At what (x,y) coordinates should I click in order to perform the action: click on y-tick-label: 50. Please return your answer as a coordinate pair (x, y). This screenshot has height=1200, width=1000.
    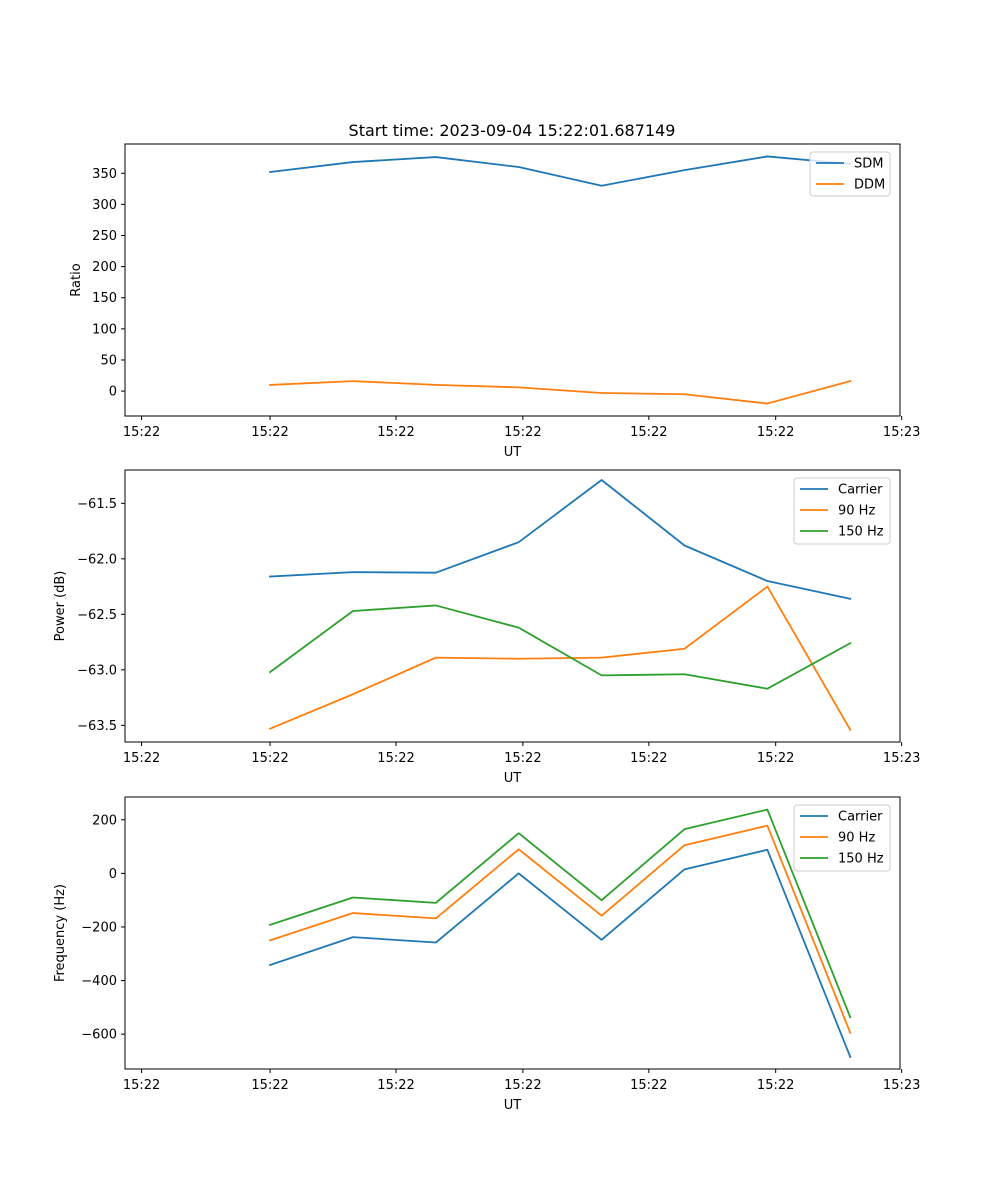
    Looking at the image, I should click on (108, 360).